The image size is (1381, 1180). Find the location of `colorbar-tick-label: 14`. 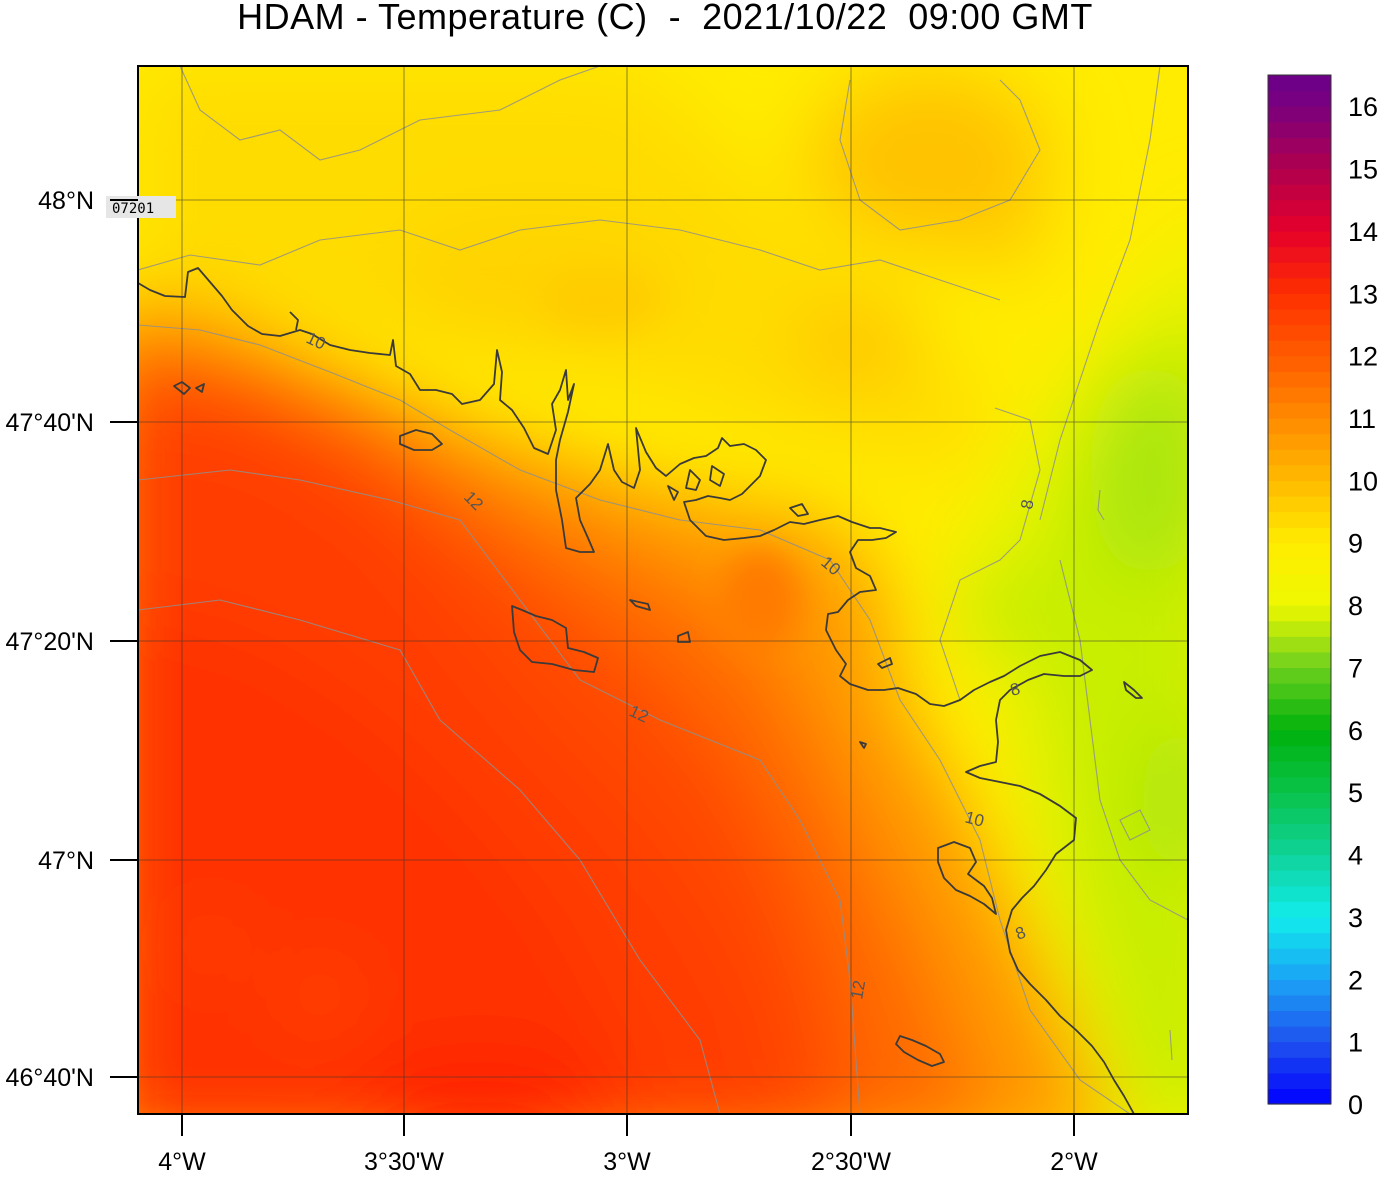

colorbar-tick-label: 14 is located at coordinates (1363, 232).